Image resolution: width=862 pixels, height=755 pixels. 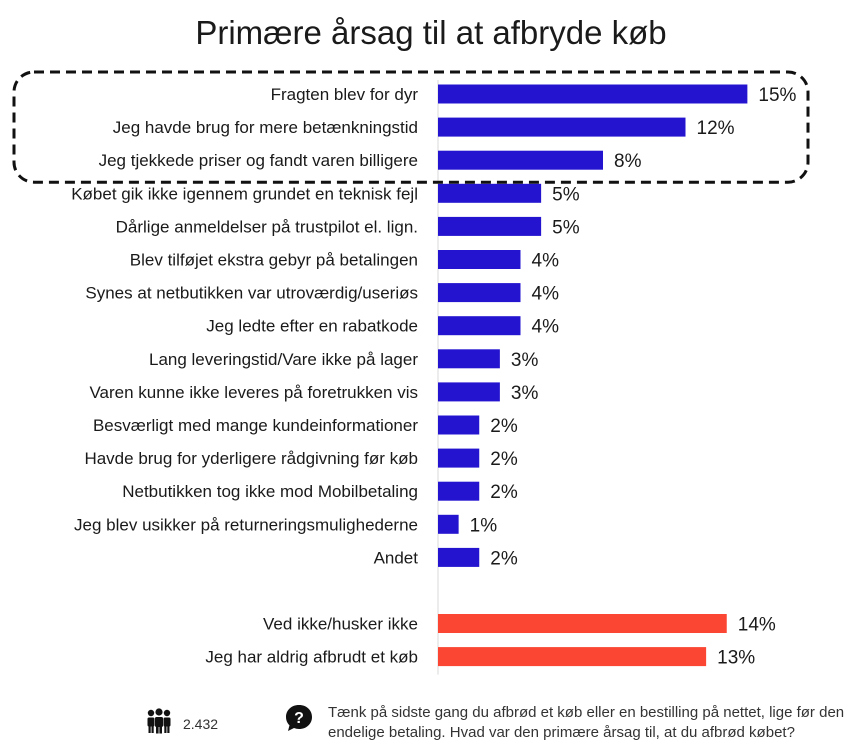 I want to click on category-label: Lang leveringstid/Vare ikke på lager, so click(x=283, y=359).